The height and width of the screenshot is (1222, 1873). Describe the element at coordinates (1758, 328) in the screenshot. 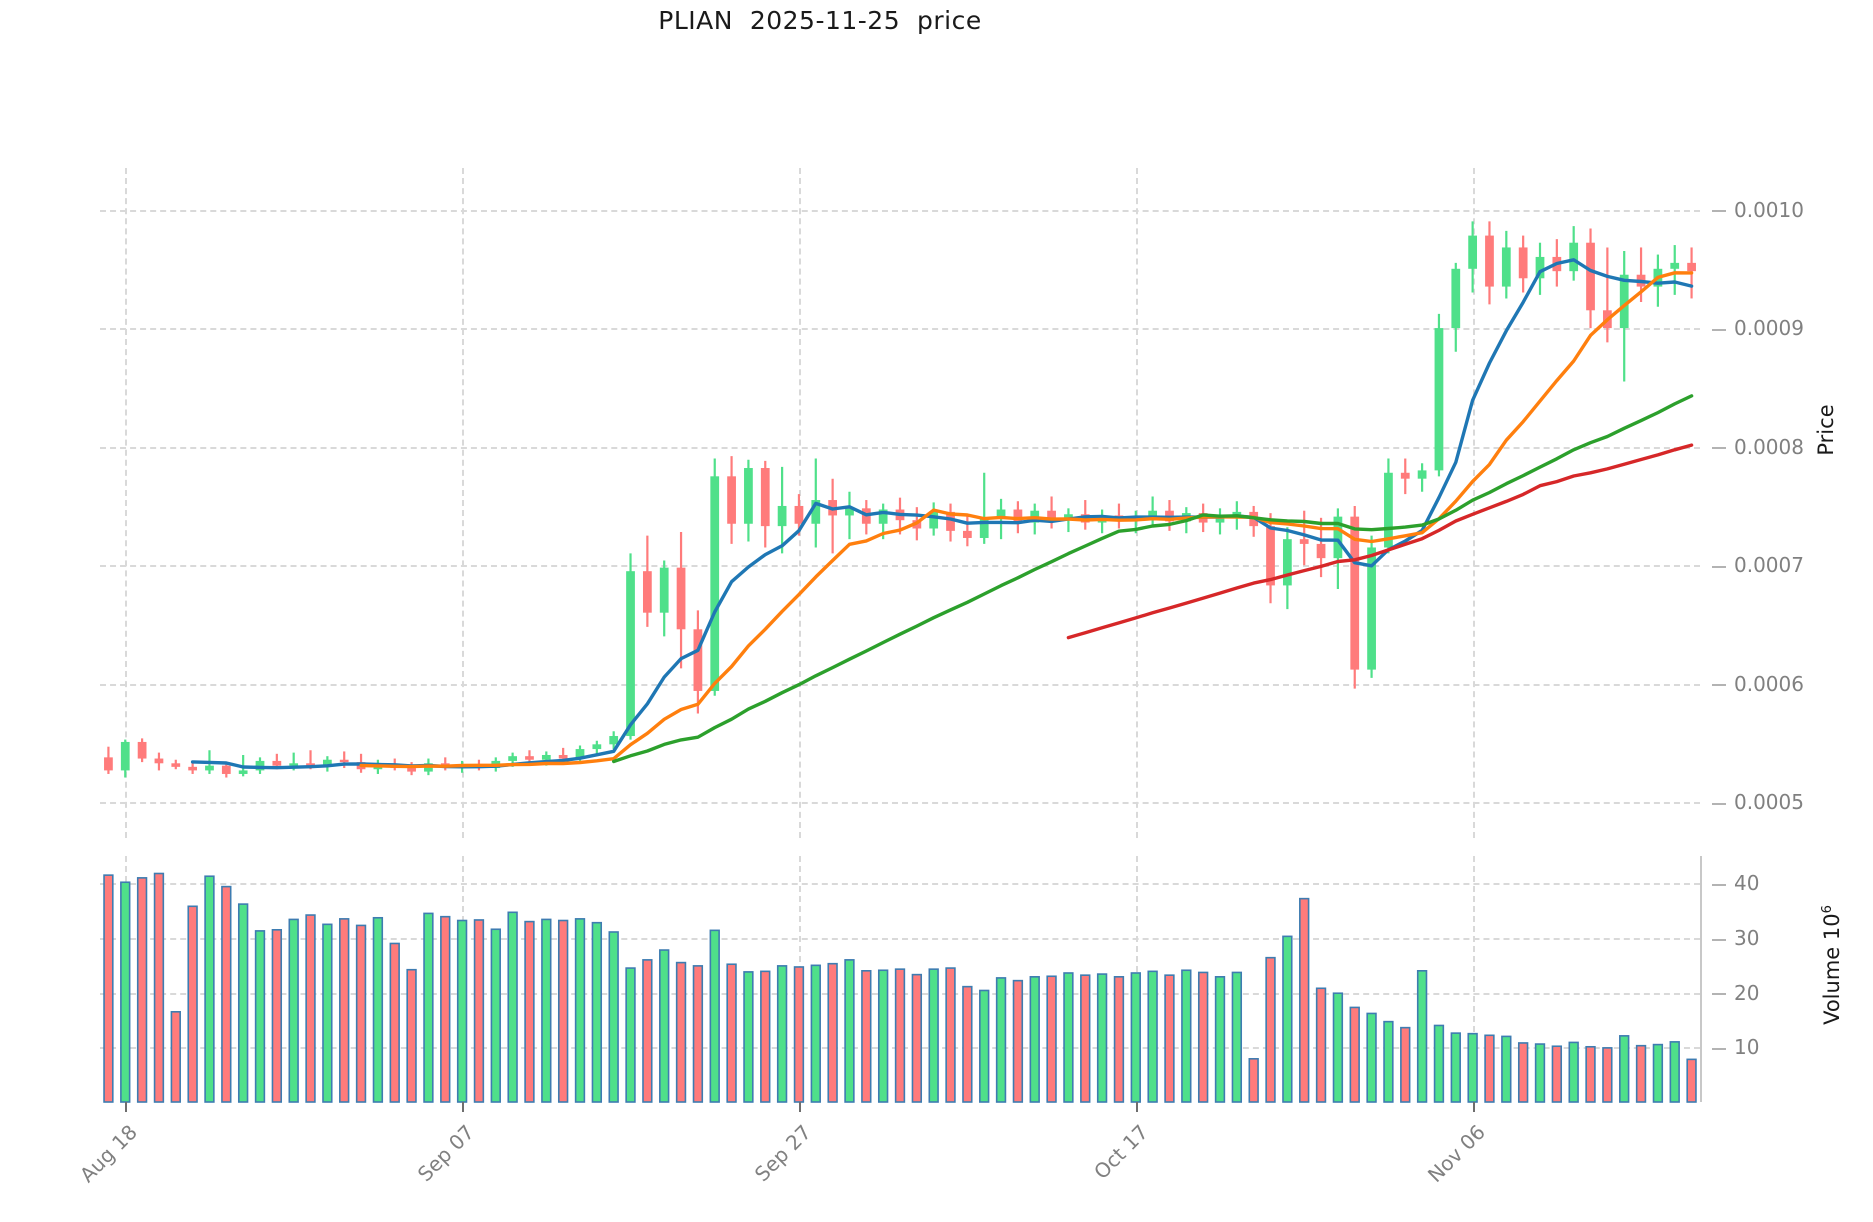

I see `price-tick-label: 0.0009` at that location.